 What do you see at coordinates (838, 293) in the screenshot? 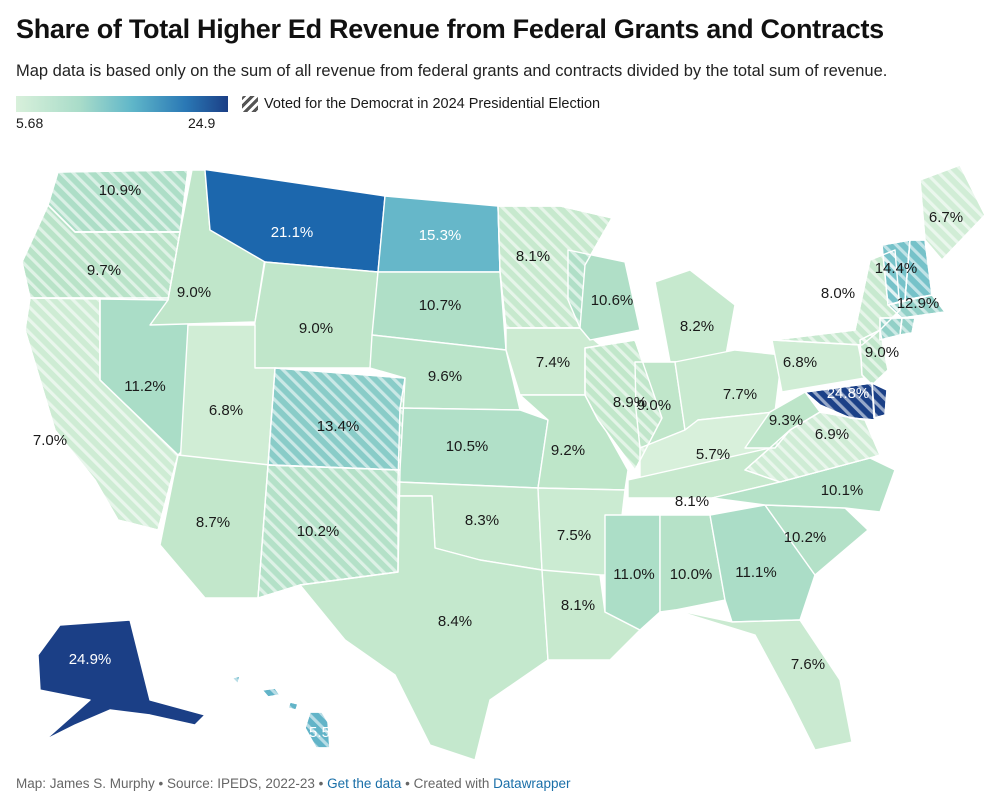
I see `state-label-ny: 8.0%` at bounding box center [838, 293].